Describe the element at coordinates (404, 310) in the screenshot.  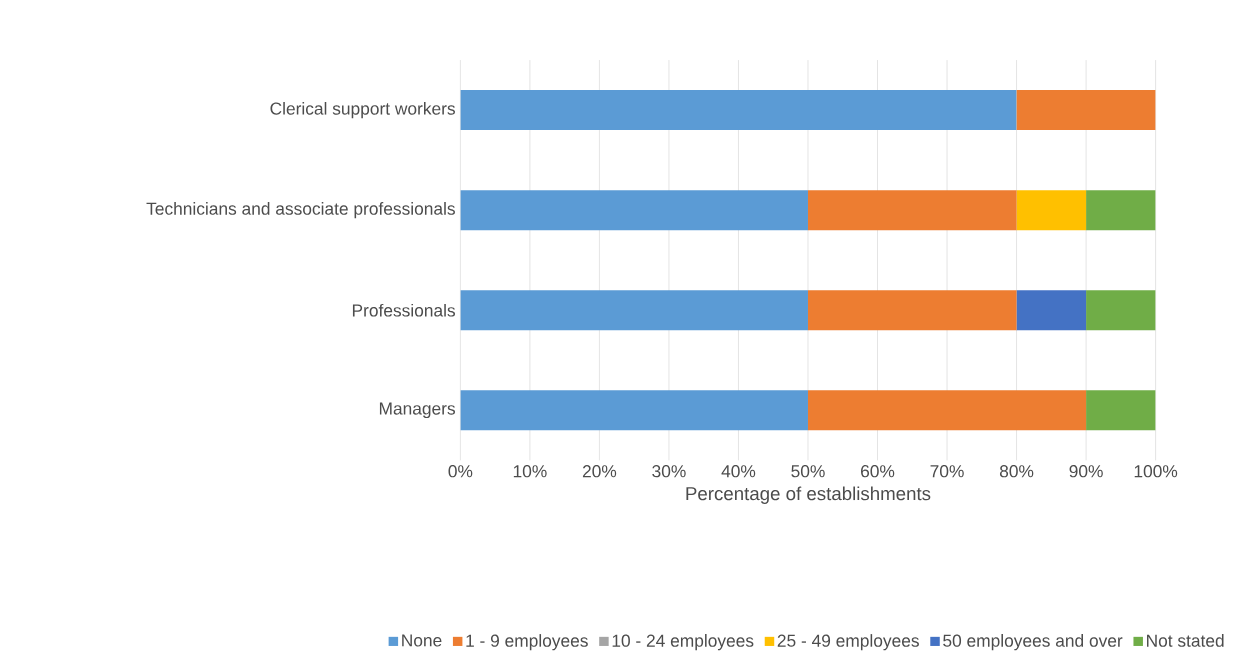
I see `y-tick-label: Professionals` at that location.